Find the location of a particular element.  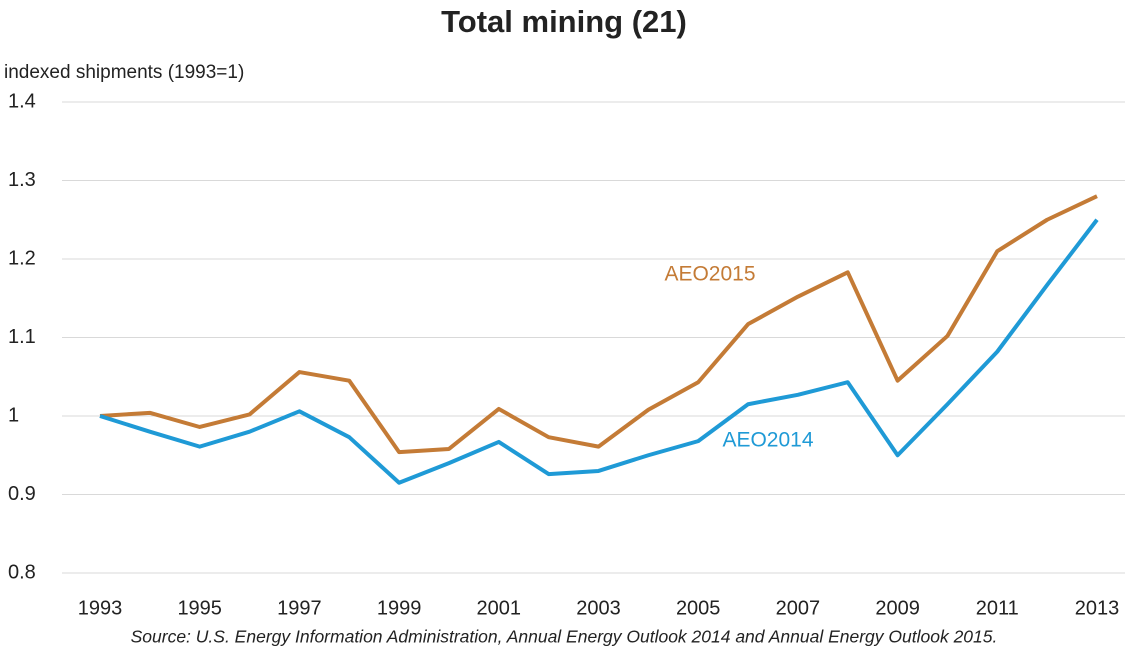

x-tick-label: 2013 is located at coordinates (1097, 608).